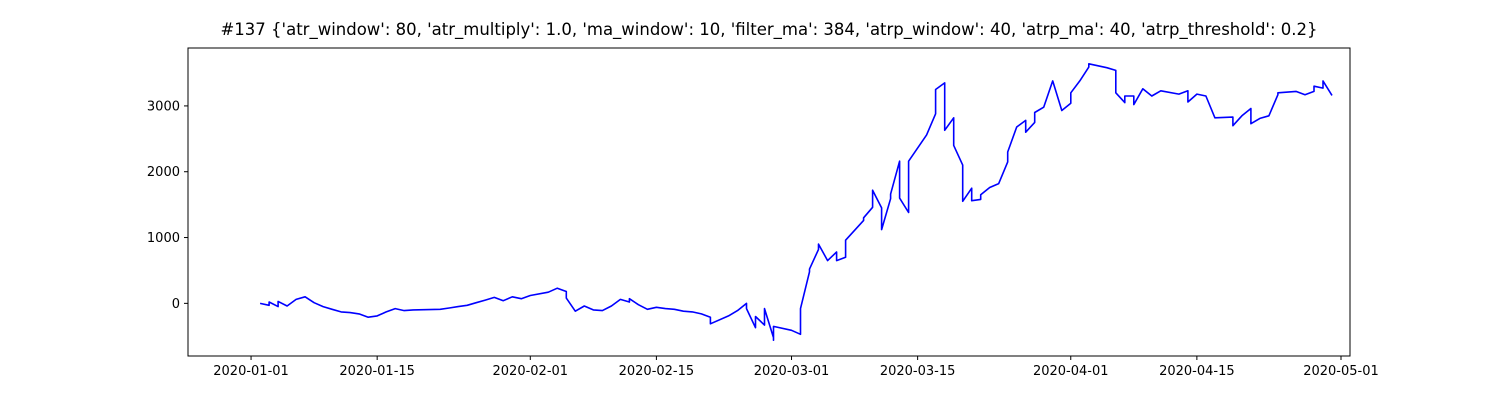  Describe the element at coordinates (1197, 371) in the screenshot. I see `x-tick-label: 2020-04-15` at that location.